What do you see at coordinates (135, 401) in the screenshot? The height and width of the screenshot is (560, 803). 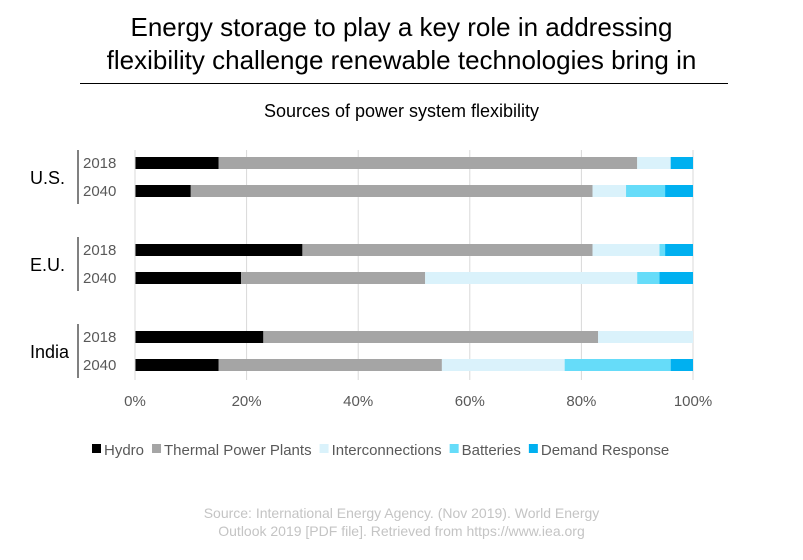 I see `x-tick-label: 0%` at bounding box center [135, 401].